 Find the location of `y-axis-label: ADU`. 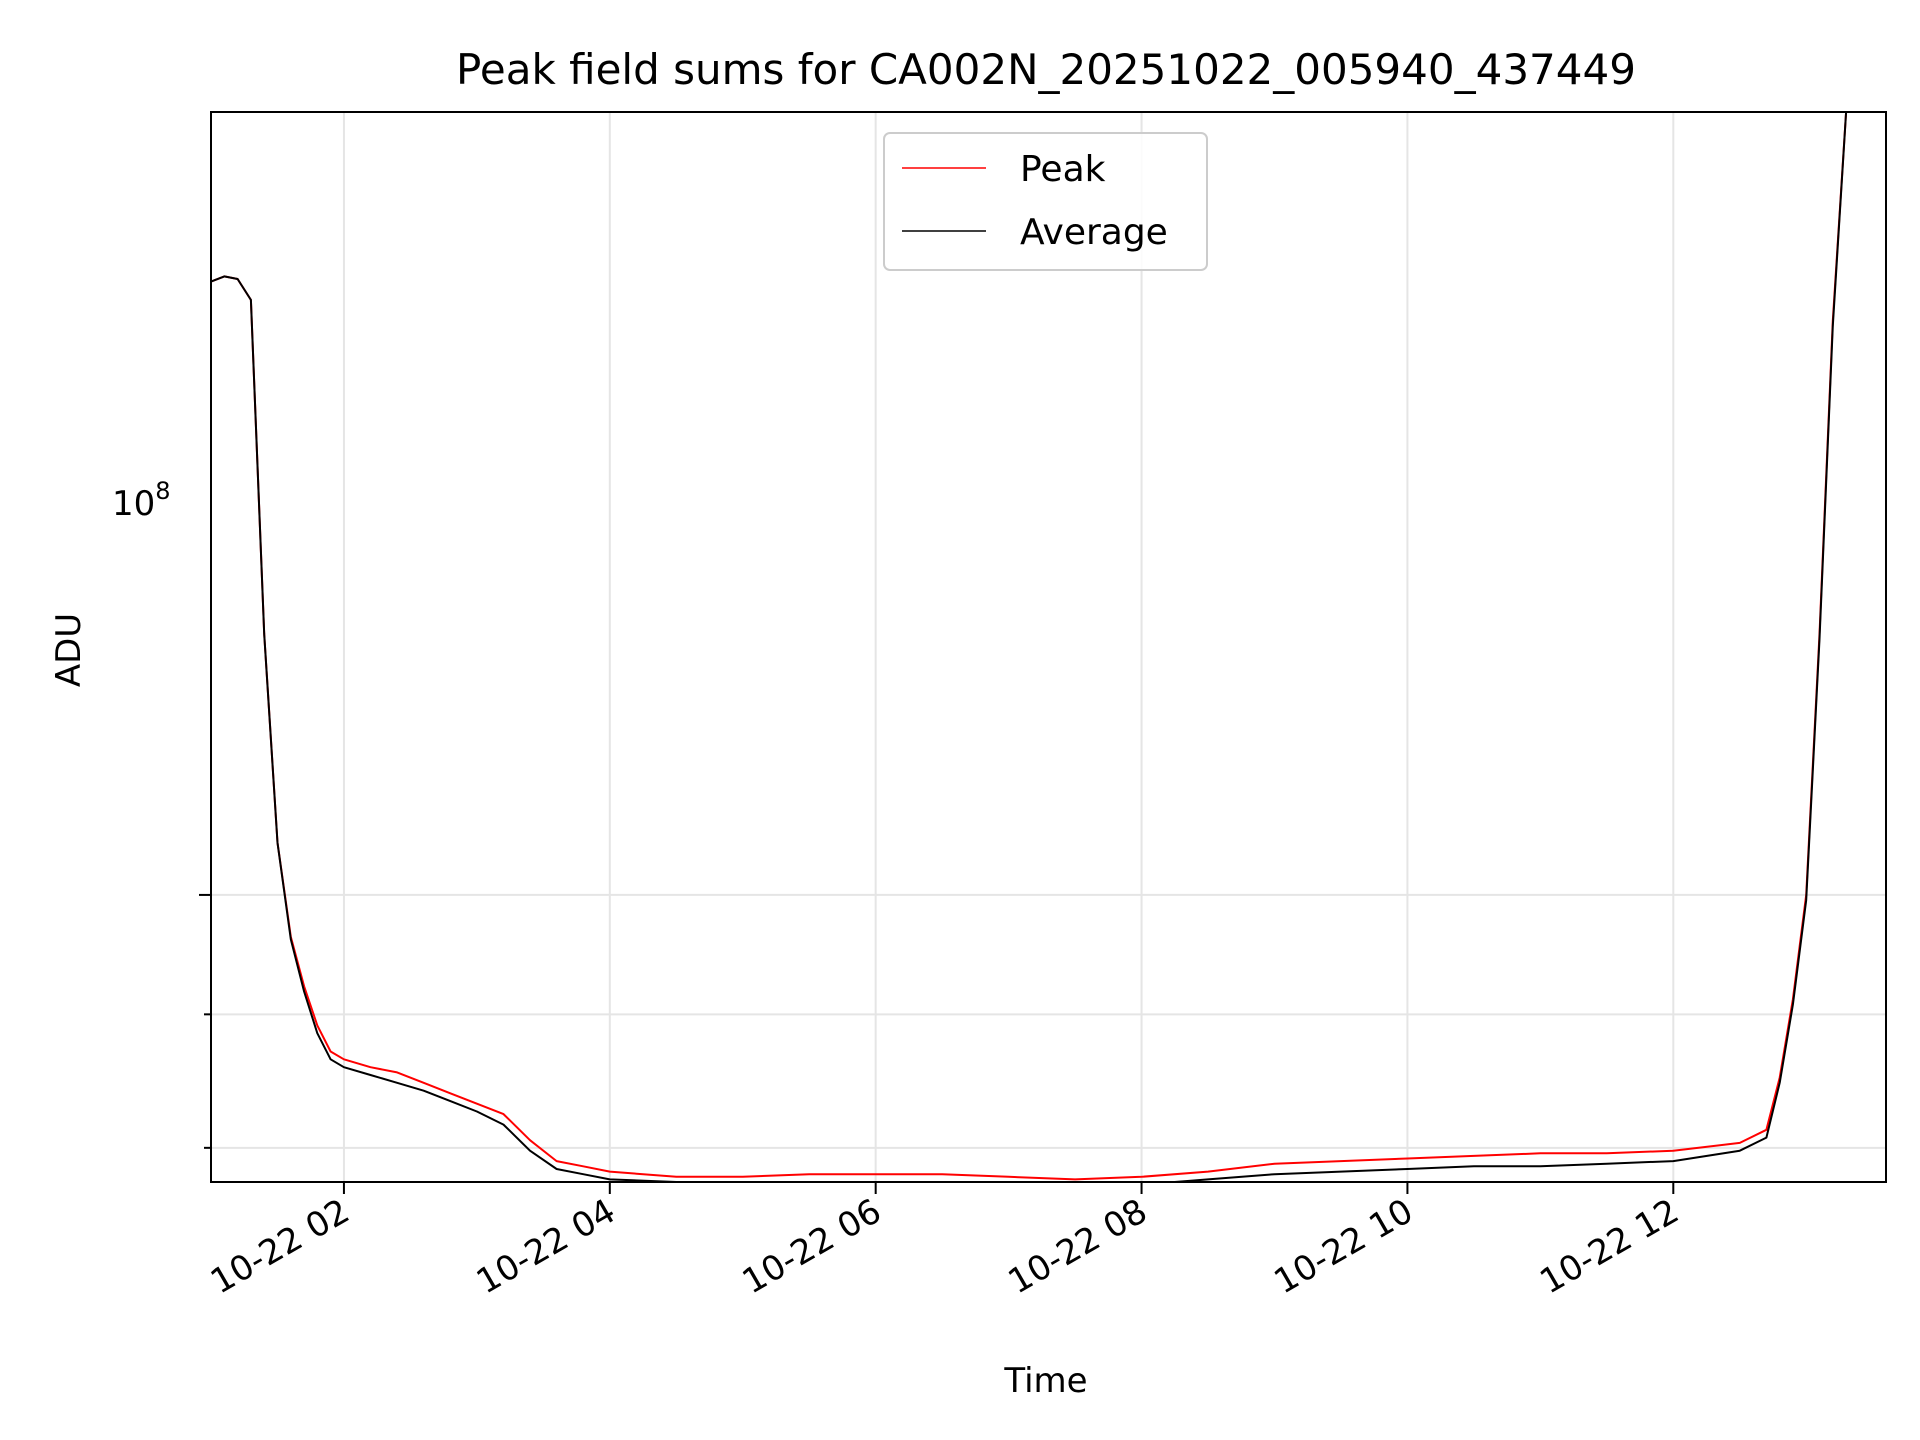

y-axis-label: ADU is located at coordinates (69, 650).